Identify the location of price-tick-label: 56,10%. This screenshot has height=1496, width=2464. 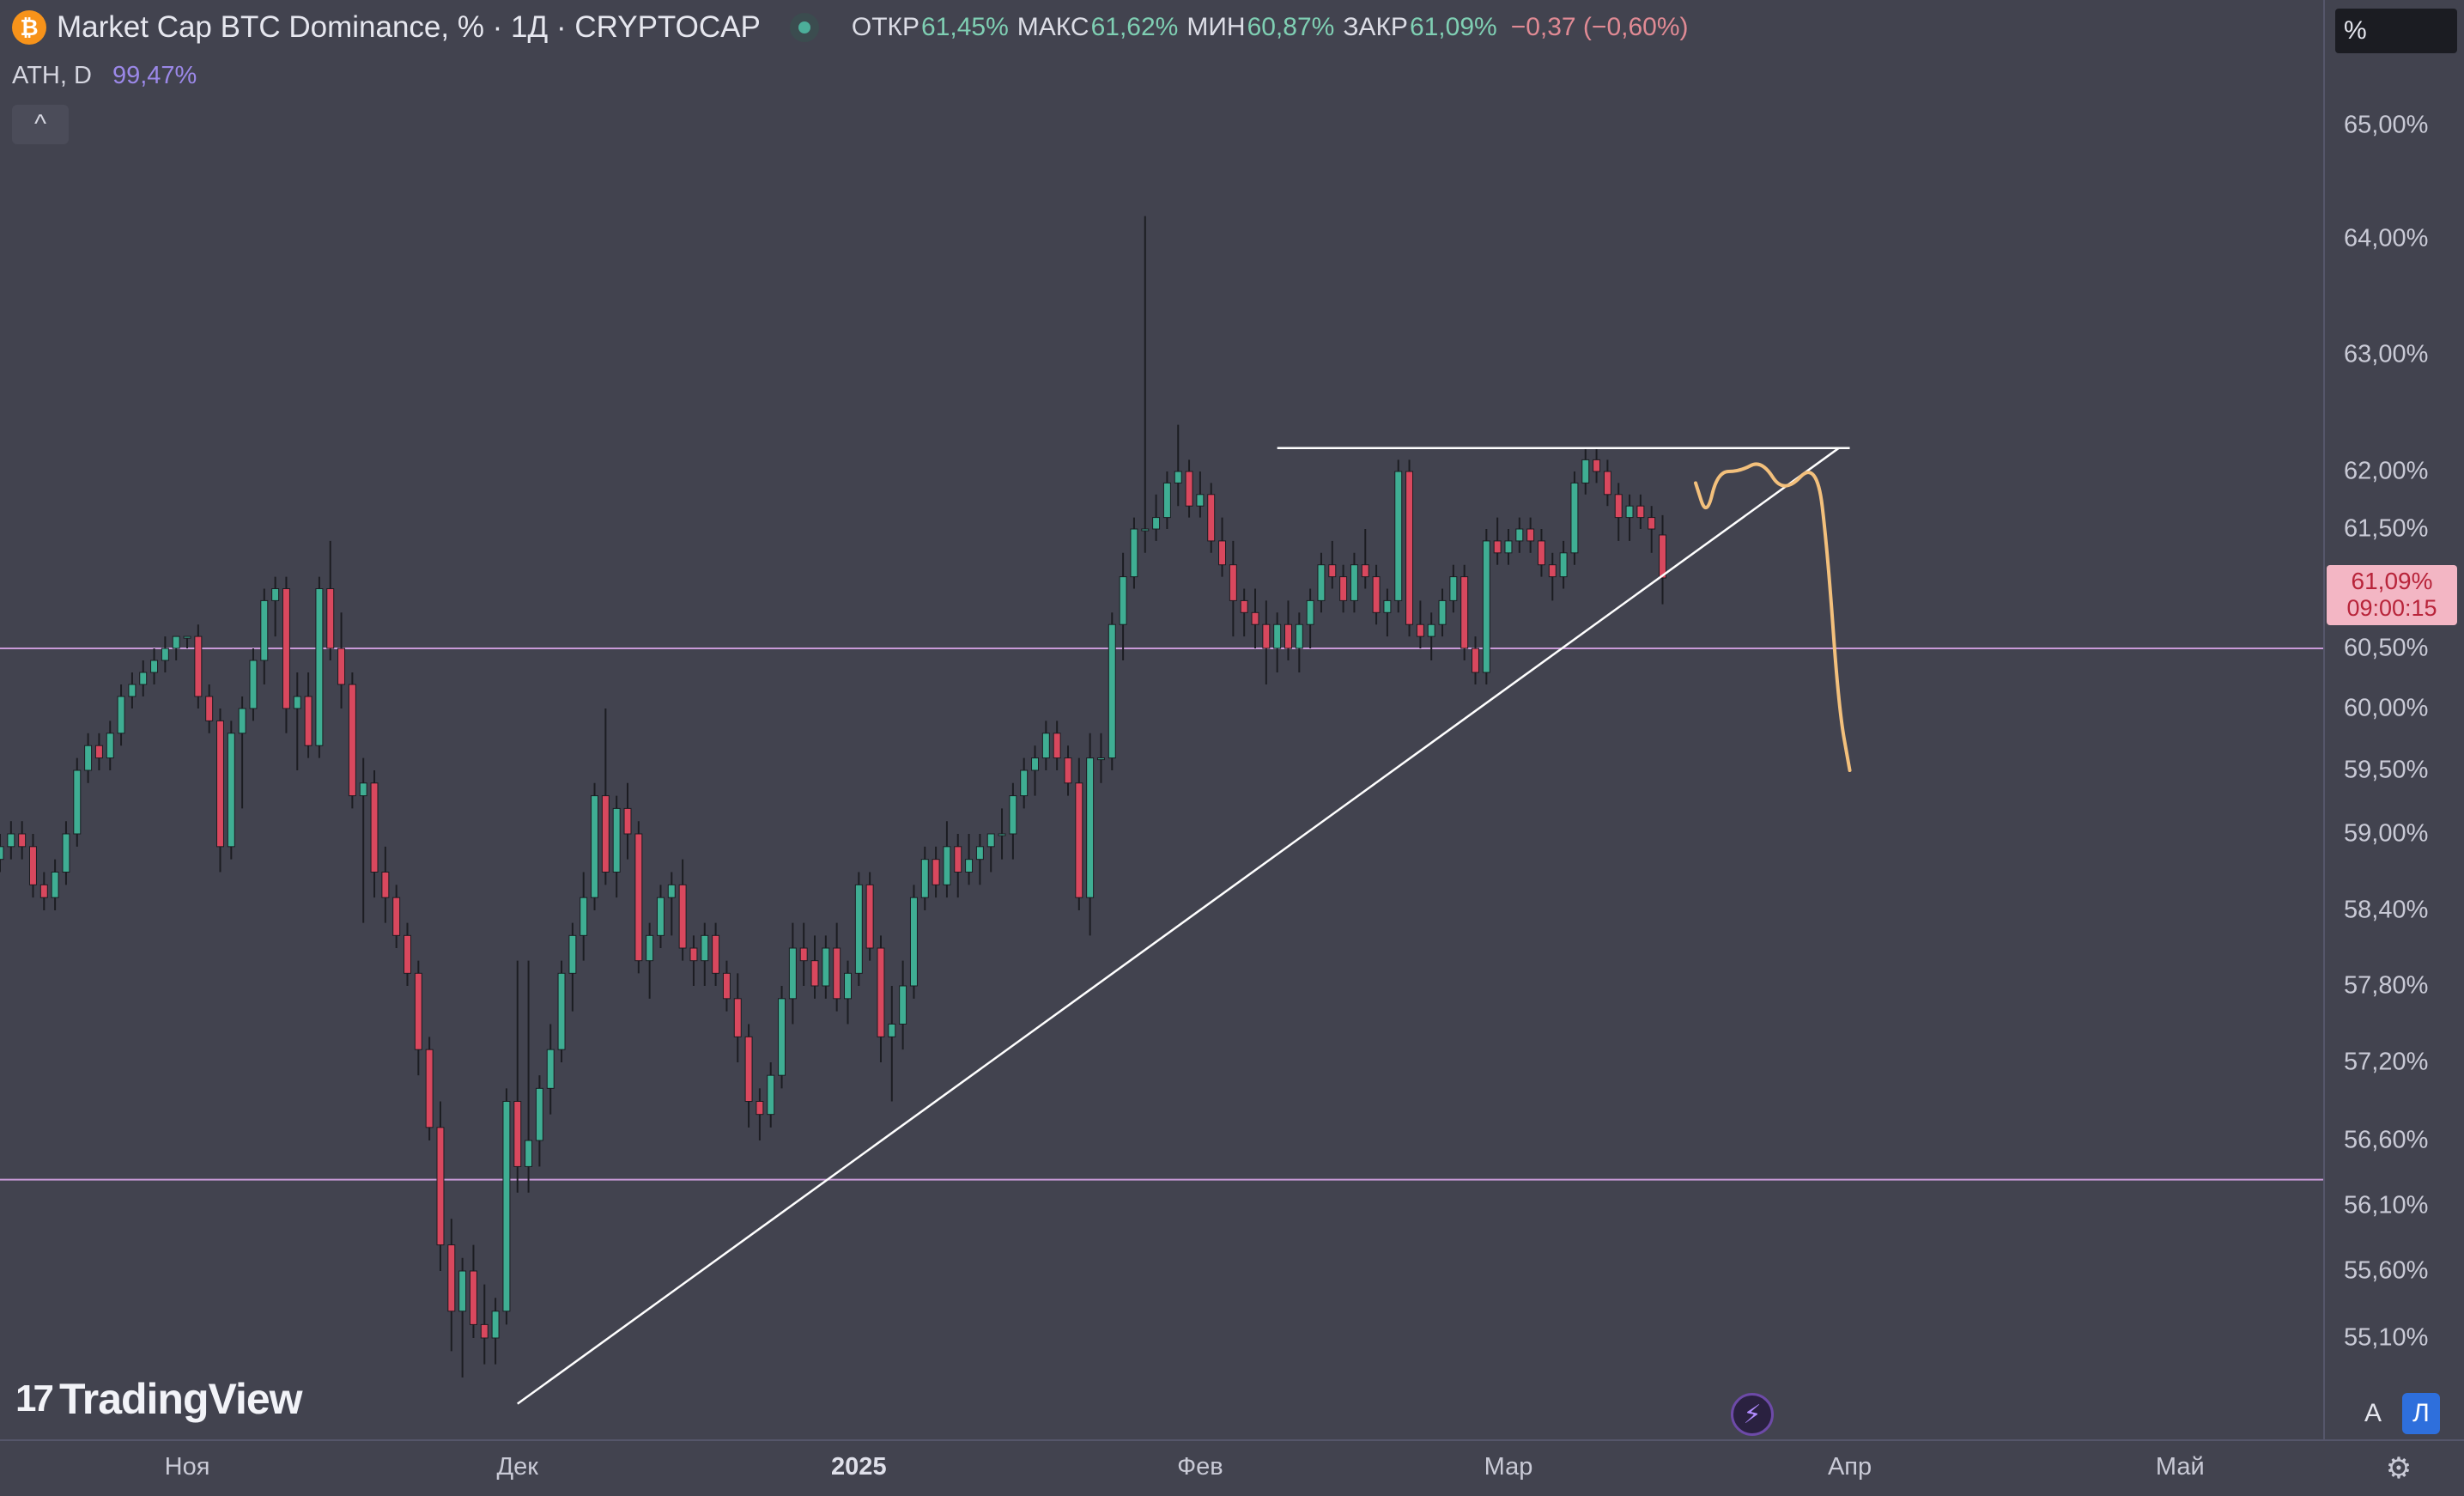
(2386, 1205).